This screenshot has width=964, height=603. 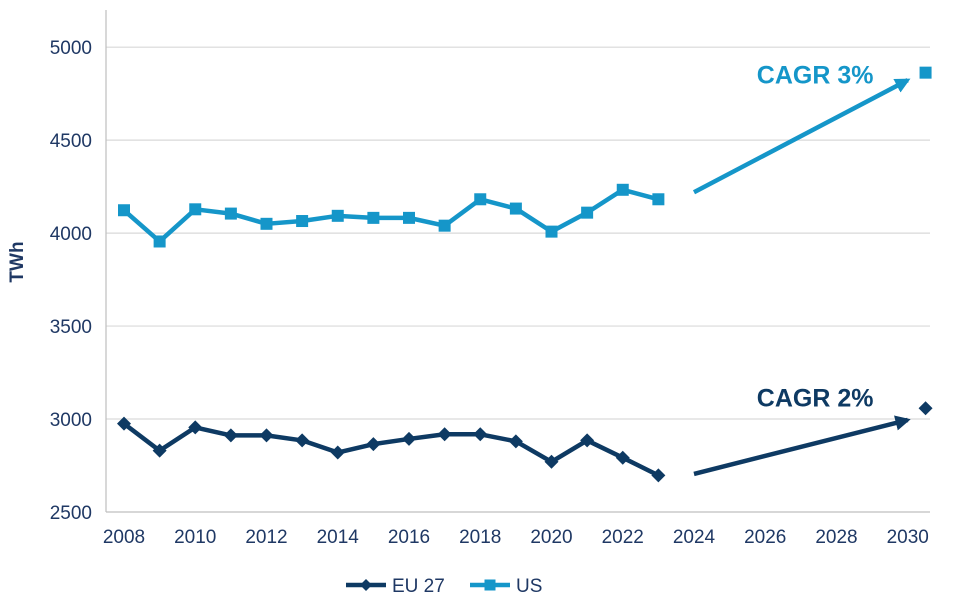 I want to click on data-point-eu-27-2021, so click(x=587, y=440).